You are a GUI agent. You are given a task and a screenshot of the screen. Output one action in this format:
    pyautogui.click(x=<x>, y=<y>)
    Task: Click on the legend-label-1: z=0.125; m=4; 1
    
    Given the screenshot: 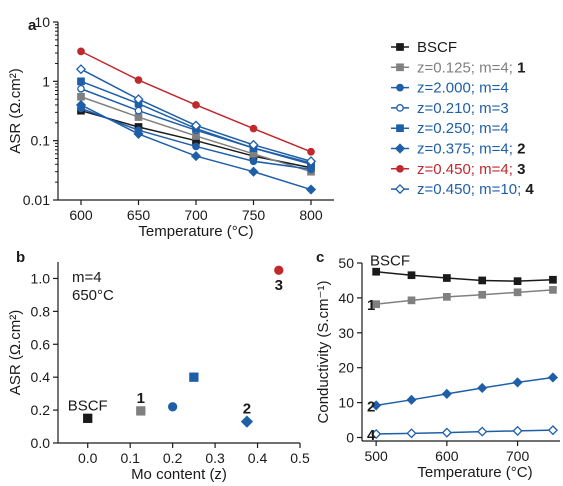 What is the action you would take?
    pyautogui.click(x=471, y=67)
    